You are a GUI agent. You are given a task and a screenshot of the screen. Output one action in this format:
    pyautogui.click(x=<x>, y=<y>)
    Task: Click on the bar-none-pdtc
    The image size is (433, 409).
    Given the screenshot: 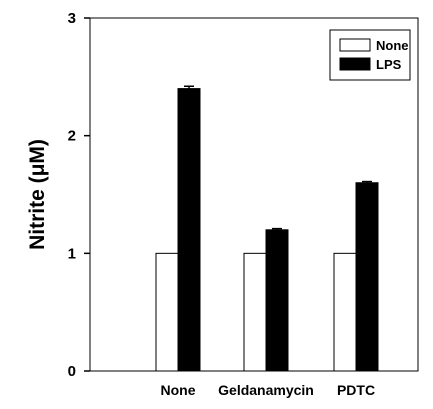 What is the action you would take?
    pyautogui.click(x=345, y=312)
    